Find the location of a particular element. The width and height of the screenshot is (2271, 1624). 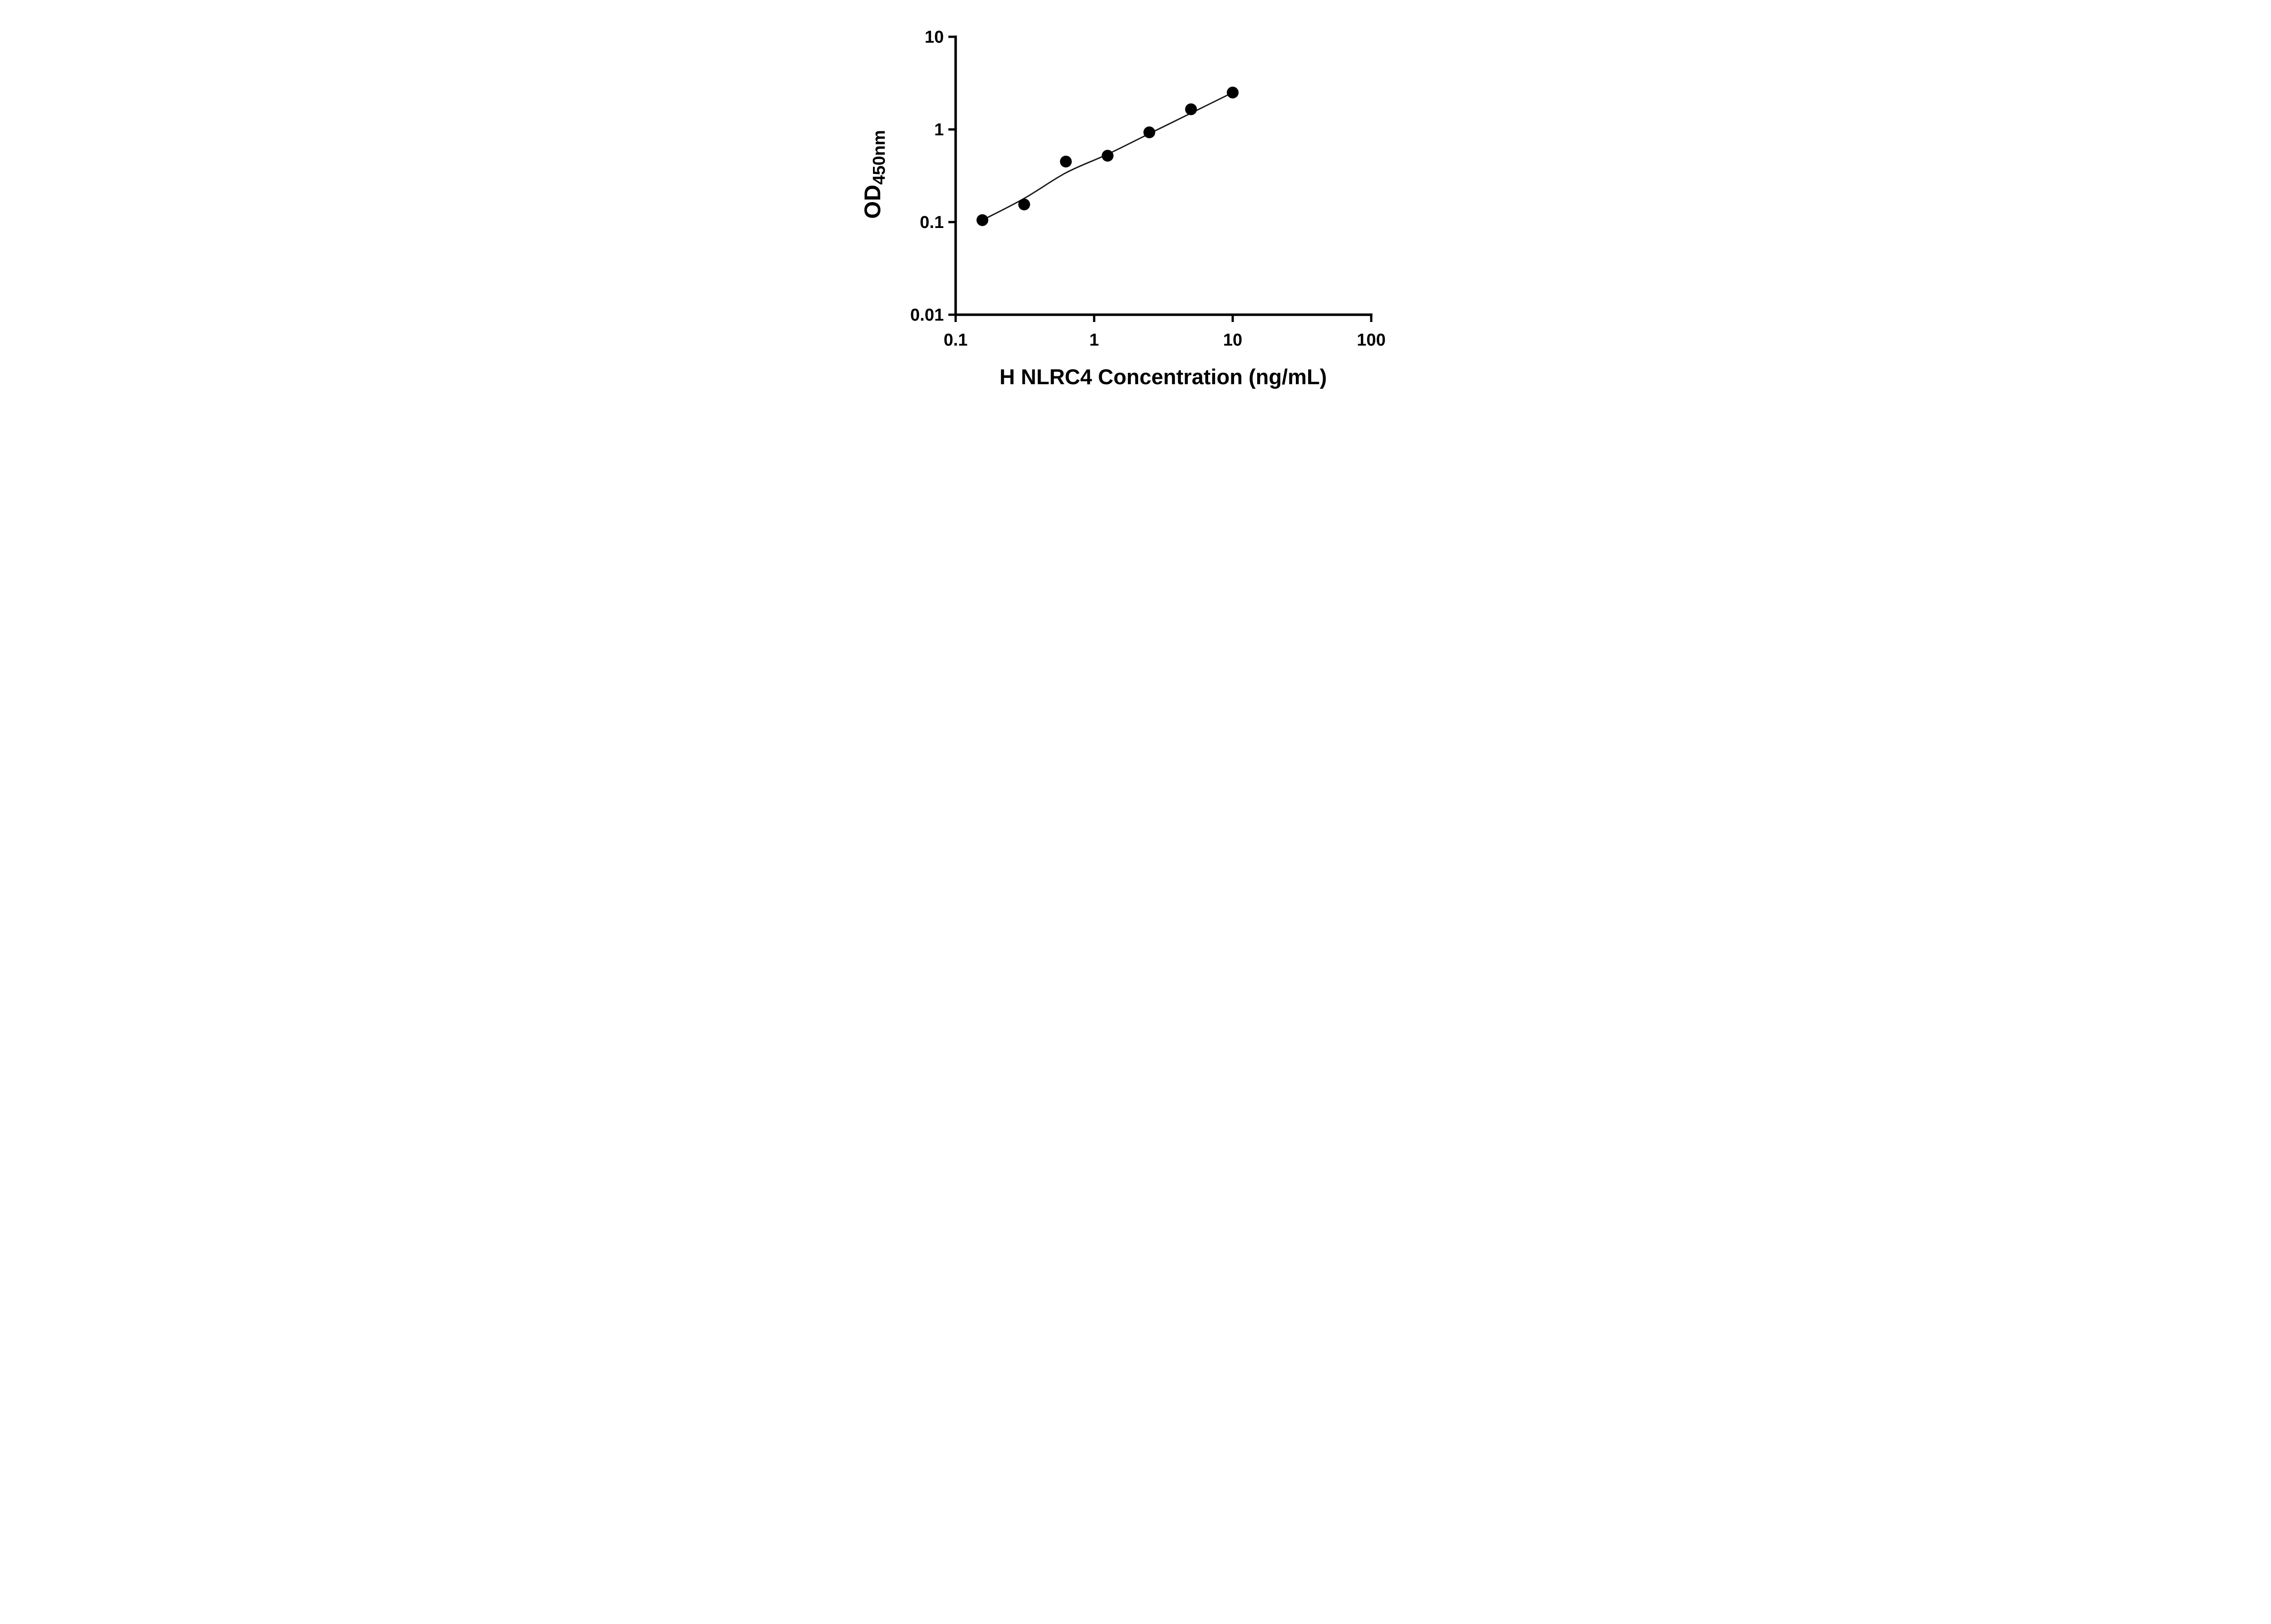

x-tick-label: 100 is located at coordinates (1371, 340).